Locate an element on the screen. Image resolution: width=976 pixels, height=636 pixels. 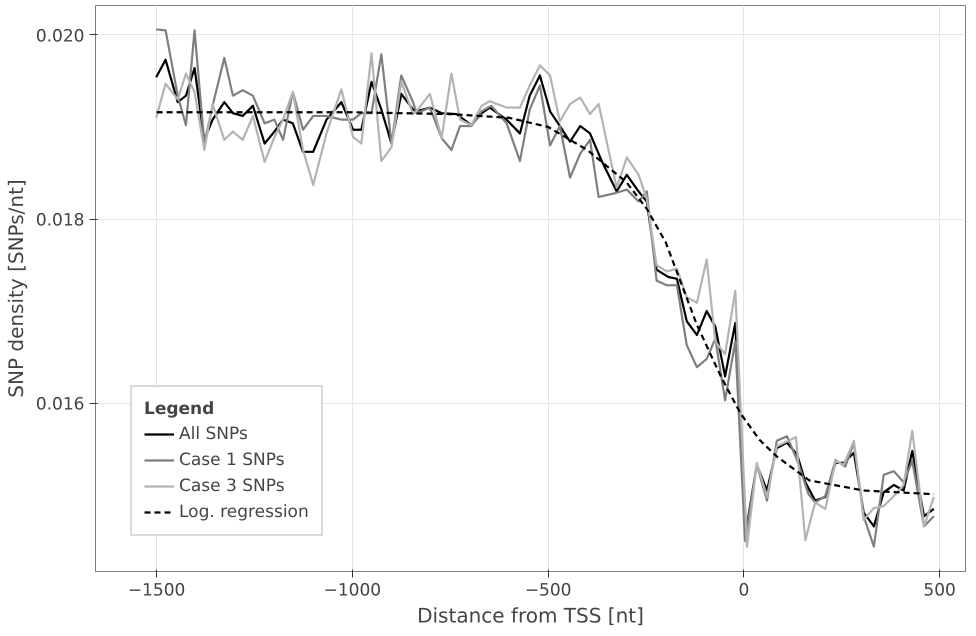
legend-label: Log. regression is located at coordinates (244, 512).